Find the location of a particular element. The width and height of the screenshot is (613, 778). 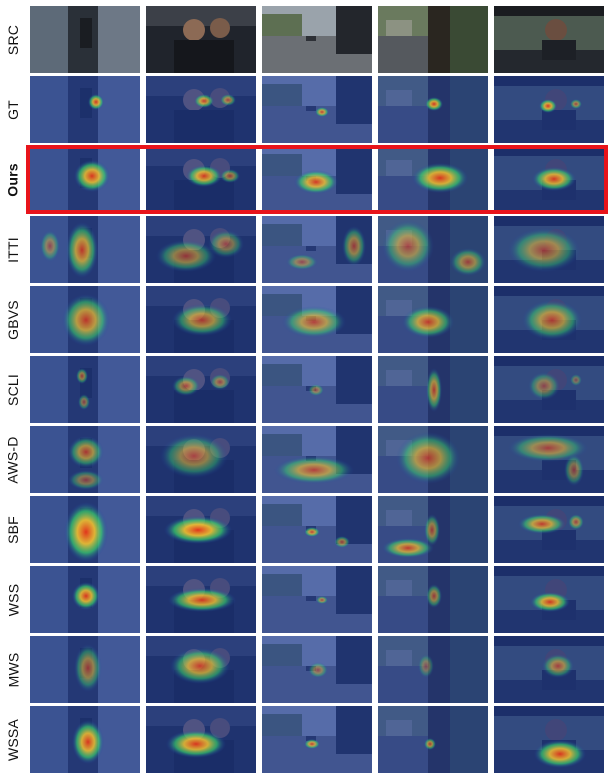

row-label: GBVS is located at coordinates (13, 319).